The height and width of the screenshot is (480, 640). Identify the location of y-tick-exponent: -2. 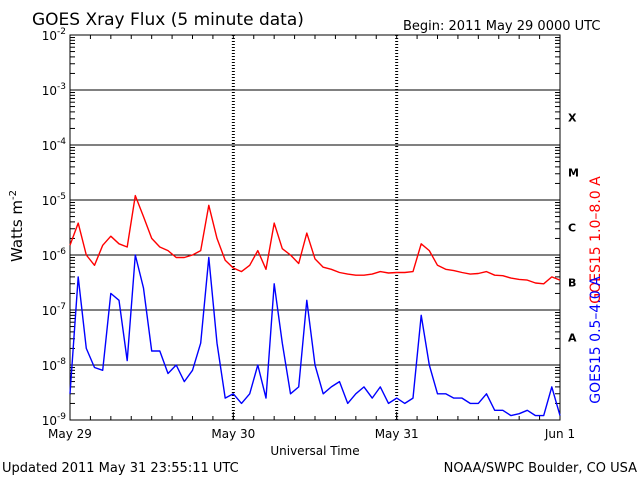
(61, 32).